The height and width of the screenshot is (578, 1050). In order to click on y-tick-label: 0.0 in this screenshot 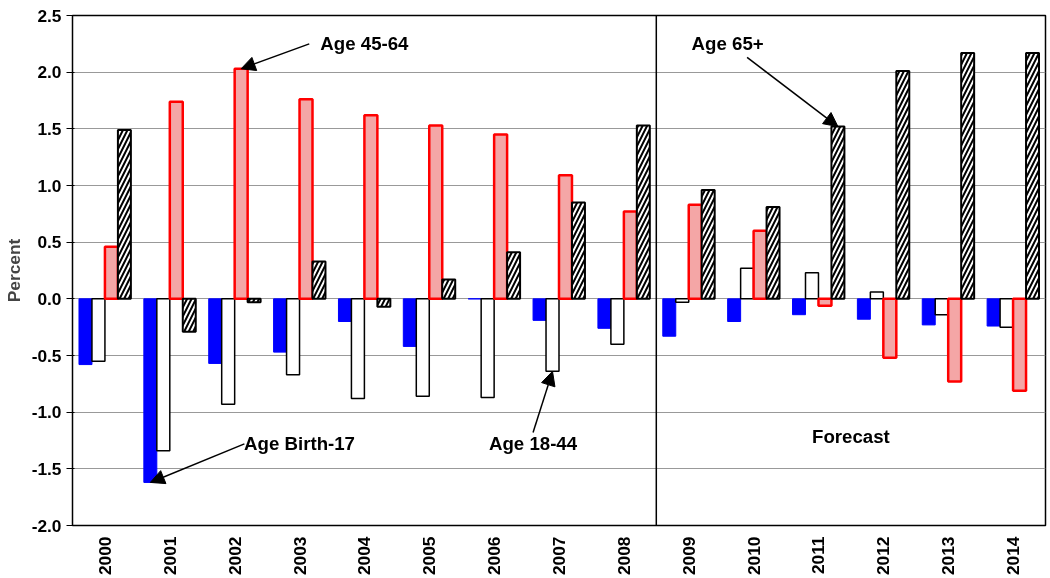, I will do `click(49, 298)`.